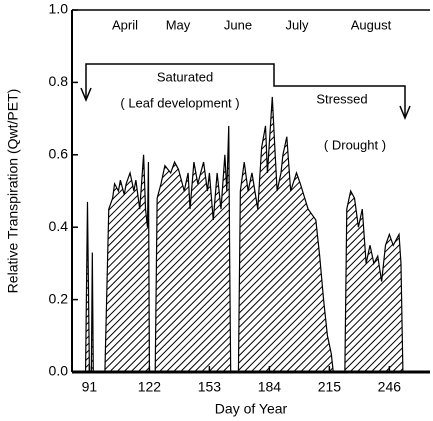 This screenshot has height=421, width=433. What do you see at coordinates (251, 409) in the screenshot?
I see `x-axis-label: Day of Year` at bounding box center [251, 409].